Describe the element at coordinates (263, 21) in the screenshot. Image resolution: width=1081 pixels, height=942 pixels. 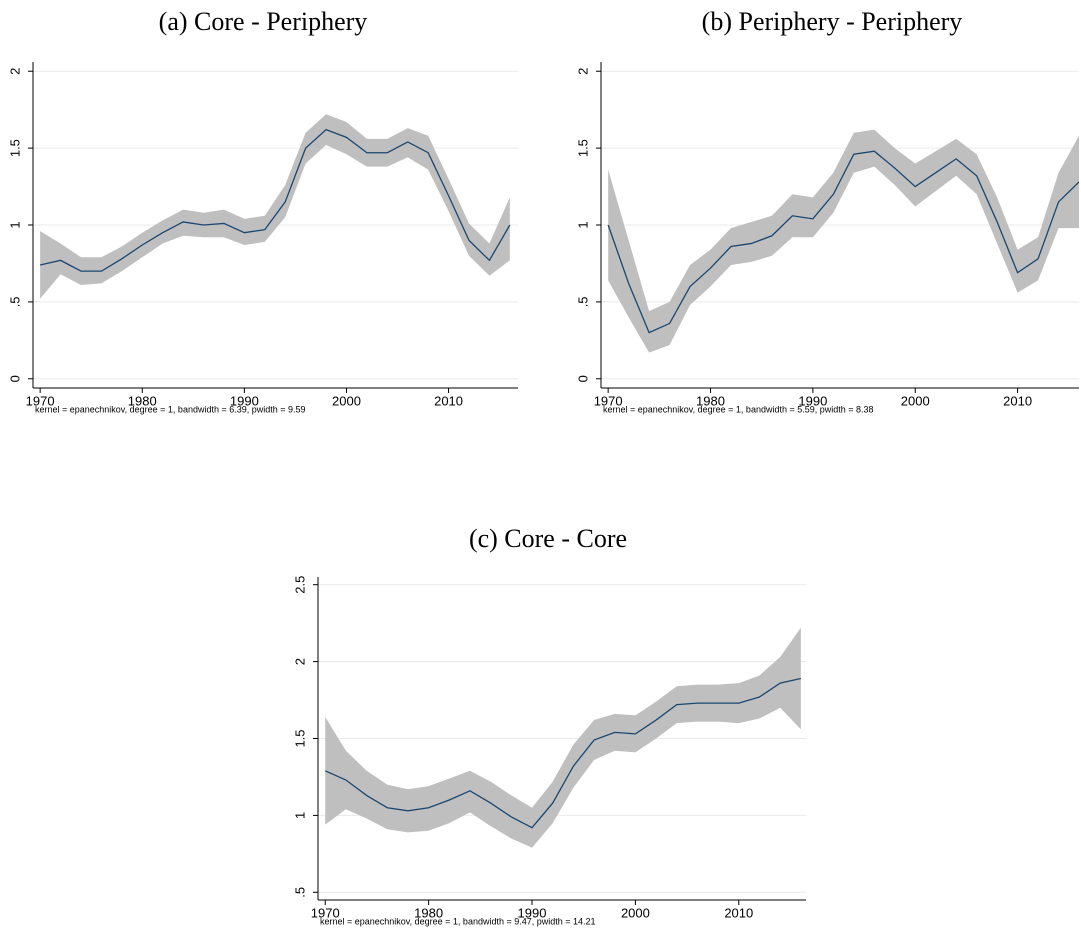
I see `chart-title: (a) Core - Periphery` at that location.